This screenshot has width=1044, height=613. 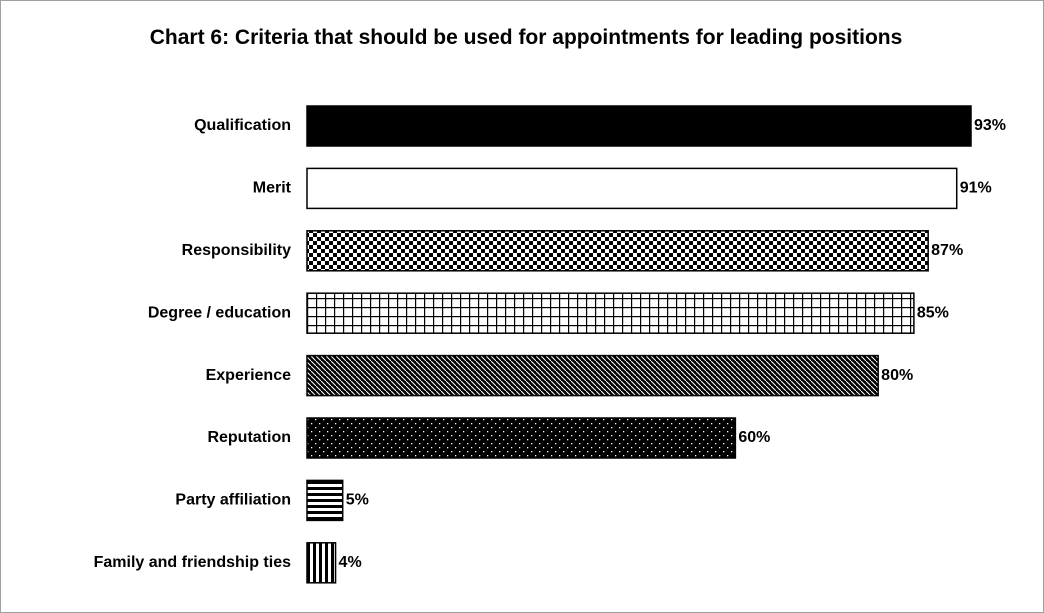 I want to click on value-label: 87%, so click(x=947, y=250).